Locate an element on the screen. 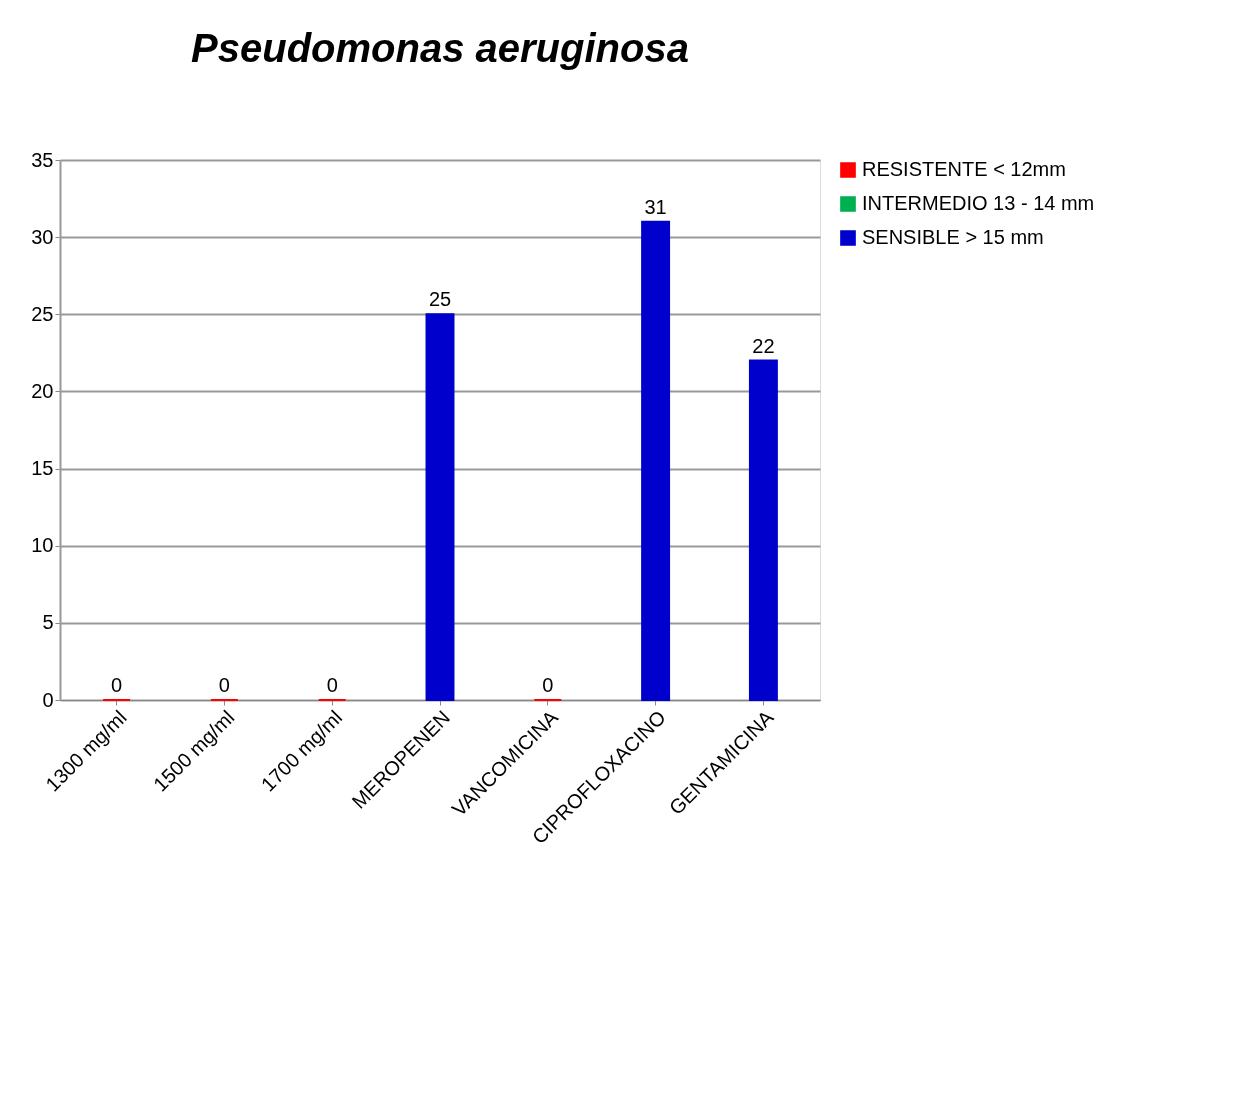 This screenshot has width=1256, height=1097. chart-title: Pseudomonas aeruginosa is located at coordinates (440, 48).